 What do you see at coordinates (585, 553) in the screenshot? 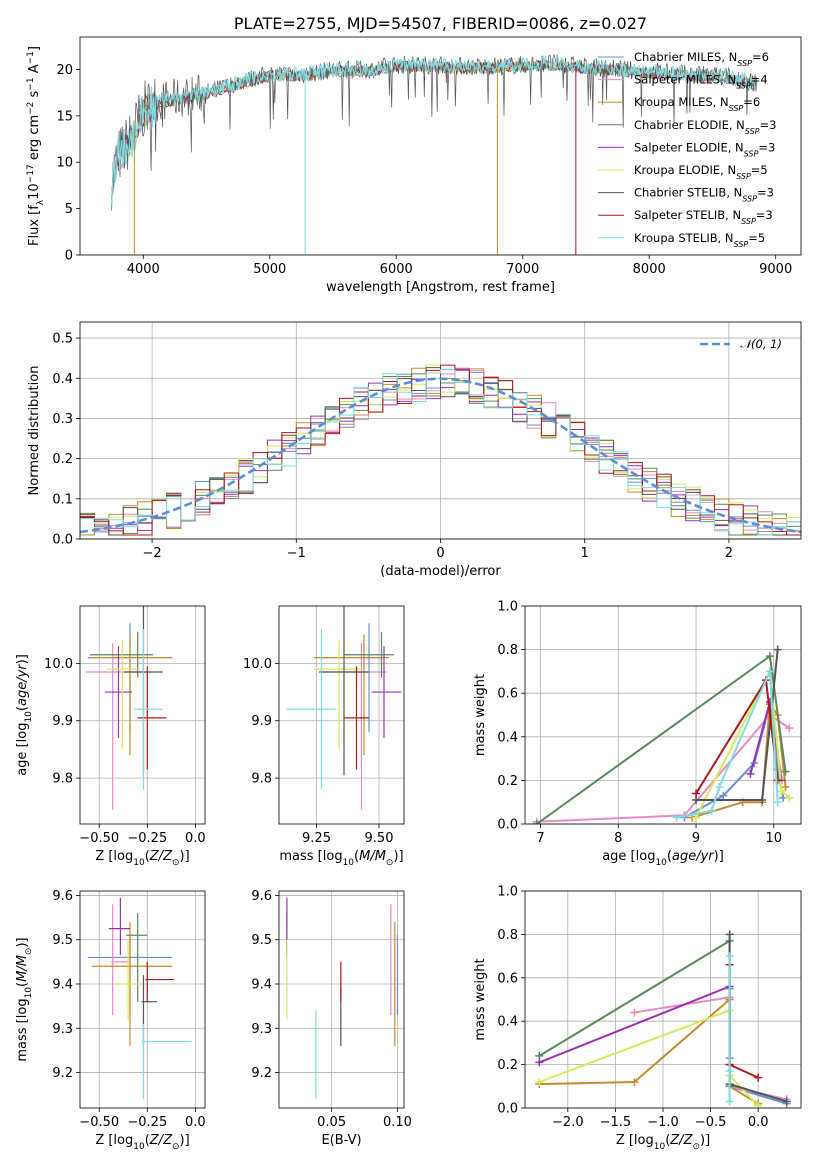
I see `x-tick-label: 1` at bounding box center [585, 553].